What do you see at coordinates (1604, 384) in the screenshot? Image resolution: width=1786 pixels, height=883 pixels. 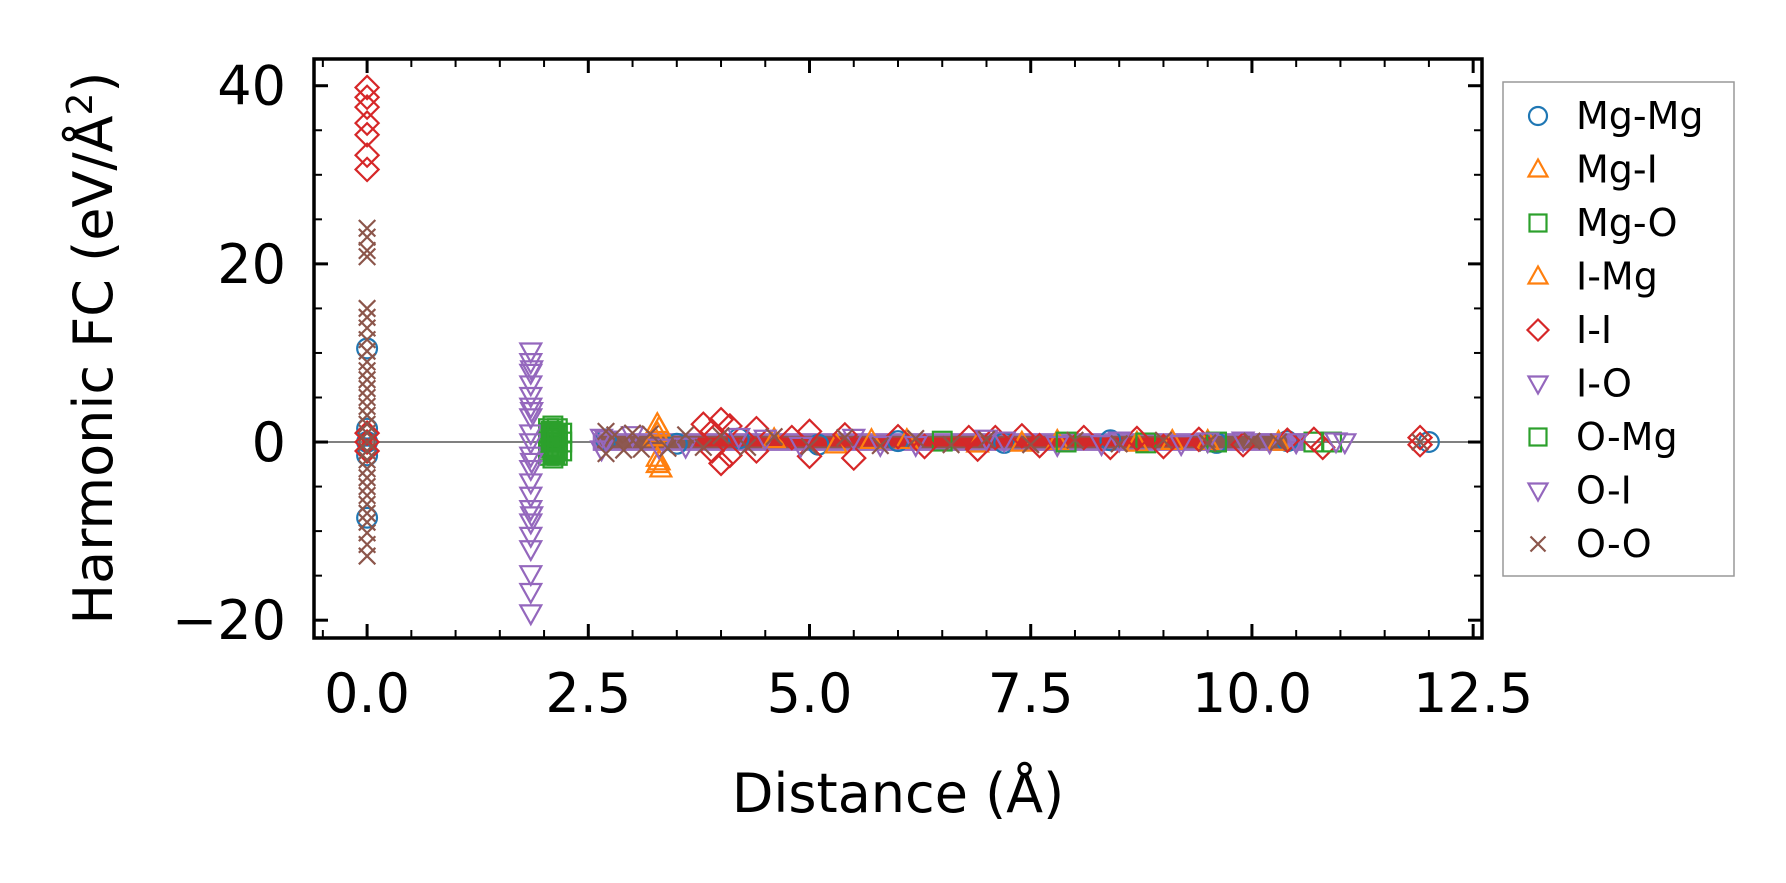 I see `legend-label-i-o: I-O` at bounding box center [1604, 384].